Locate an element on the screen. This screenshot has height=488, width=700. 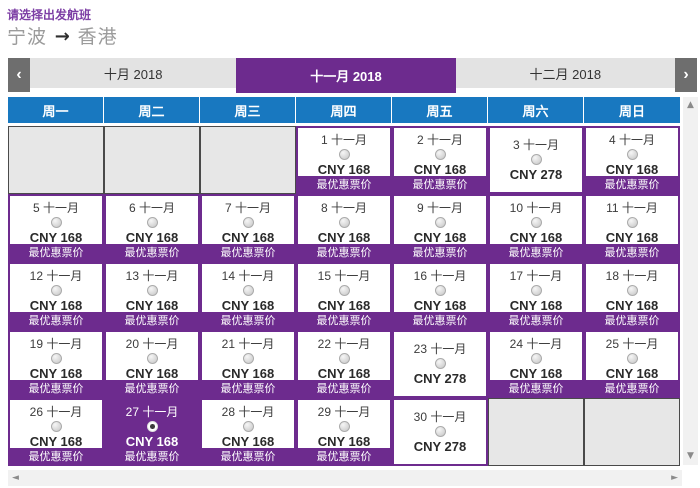
fare-cell-day-18: 18 十一月 CNY 168 最优惠票价 is located at coordinates (632, 296).